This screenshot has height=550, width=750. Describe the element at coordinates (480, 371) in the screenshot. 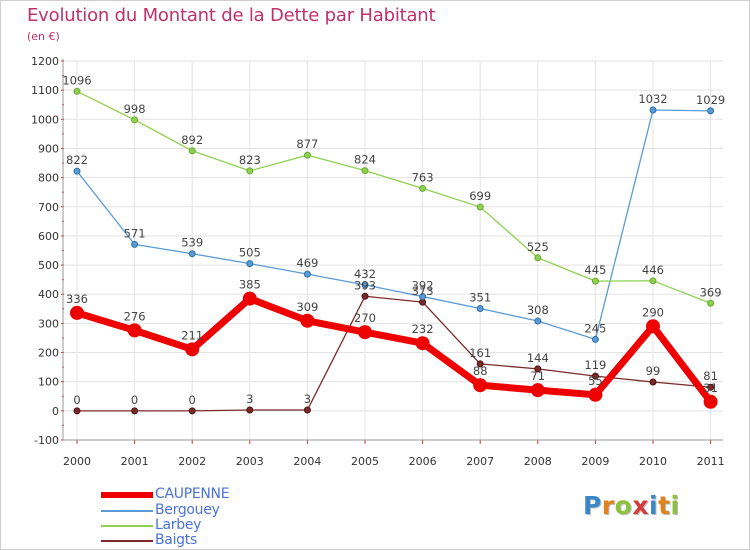

I see `data-label-caupenne: 88` at that location.